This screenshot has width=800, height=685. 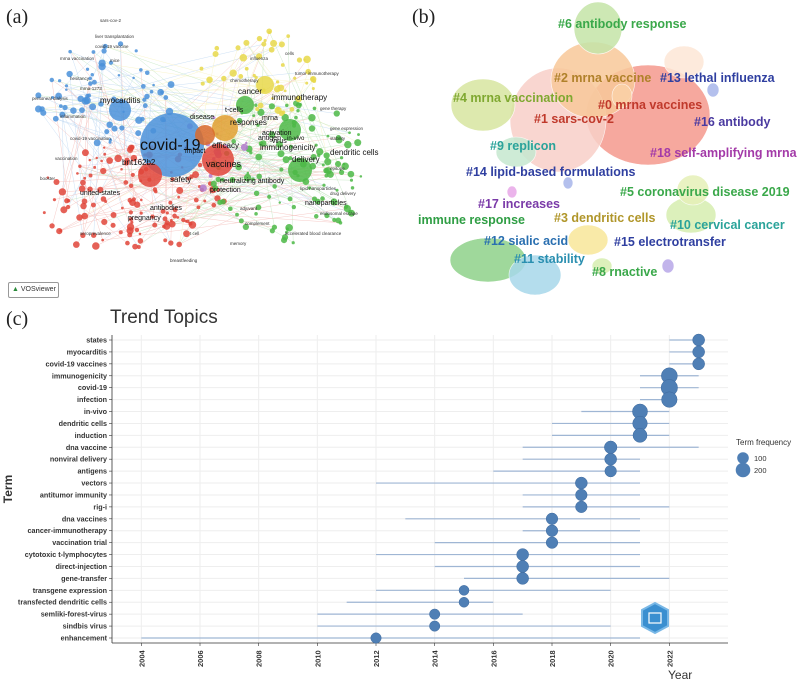 What do you see at coordinates (90, 138) in the screenshot?
I see `network-label-small: covid-19 vaccination` at bounding box center [90, 138].